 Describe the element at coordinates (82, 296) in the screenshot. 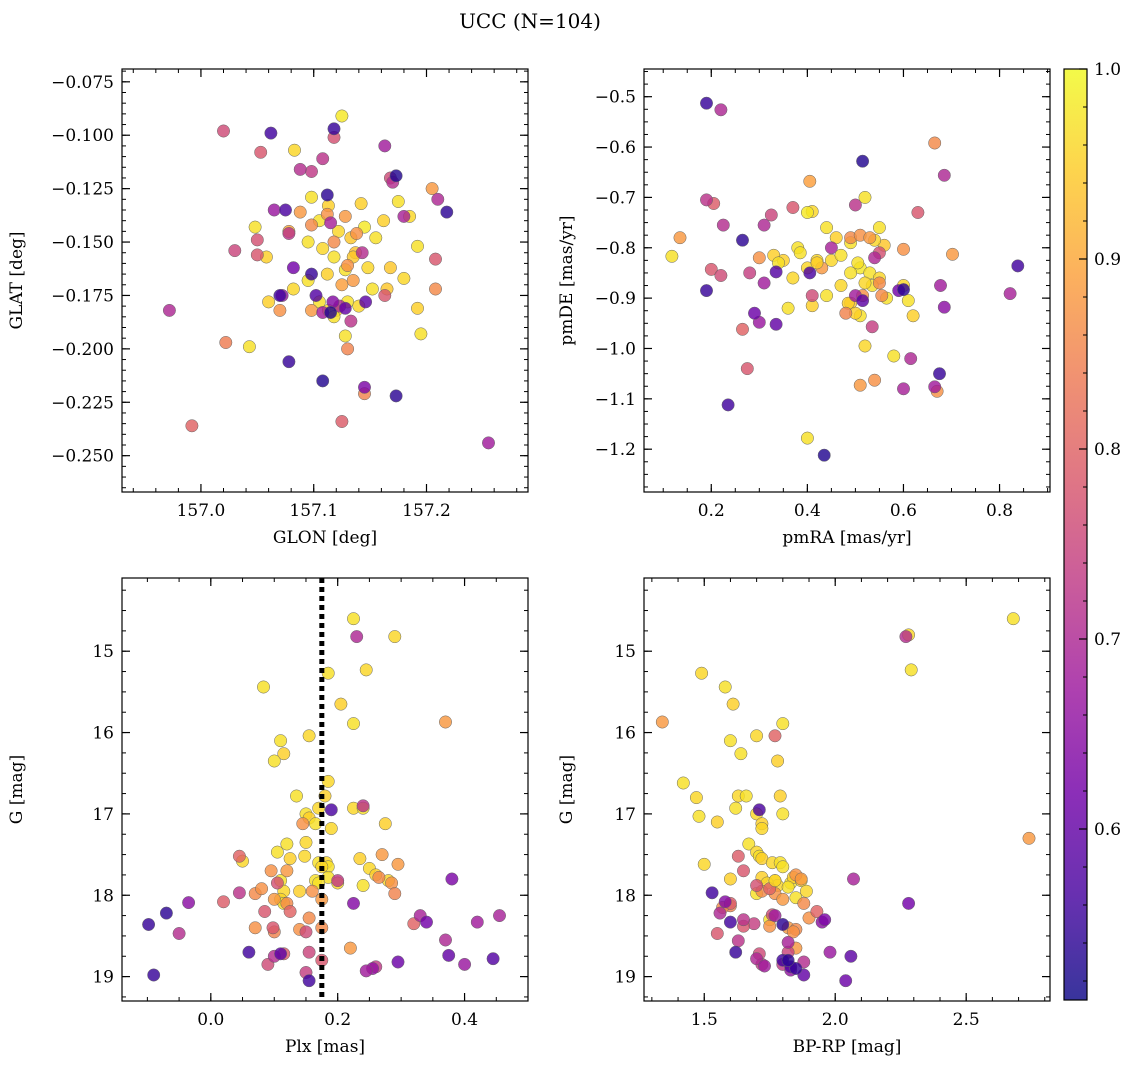

I see `y-tick-label: −0.175` at that location.